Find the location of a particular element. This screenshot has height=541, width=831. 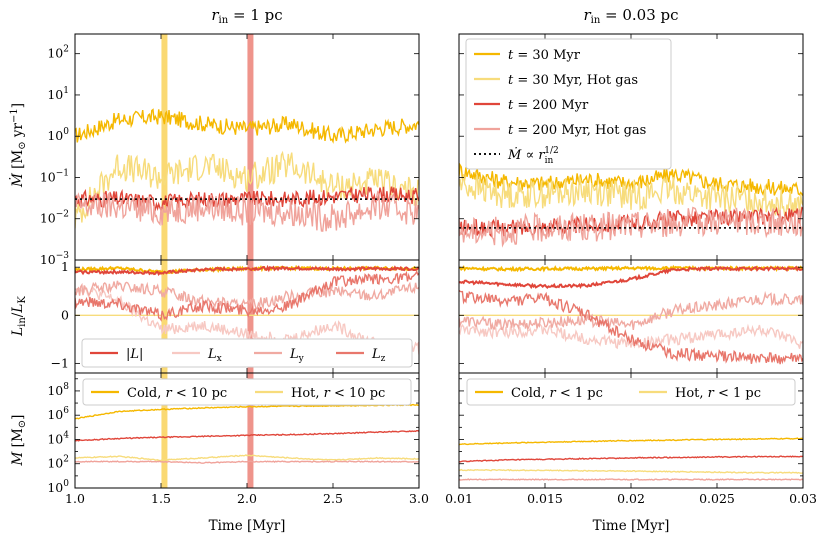

xlabel-right: Time [Myr] is located at coordinates (631, 526).